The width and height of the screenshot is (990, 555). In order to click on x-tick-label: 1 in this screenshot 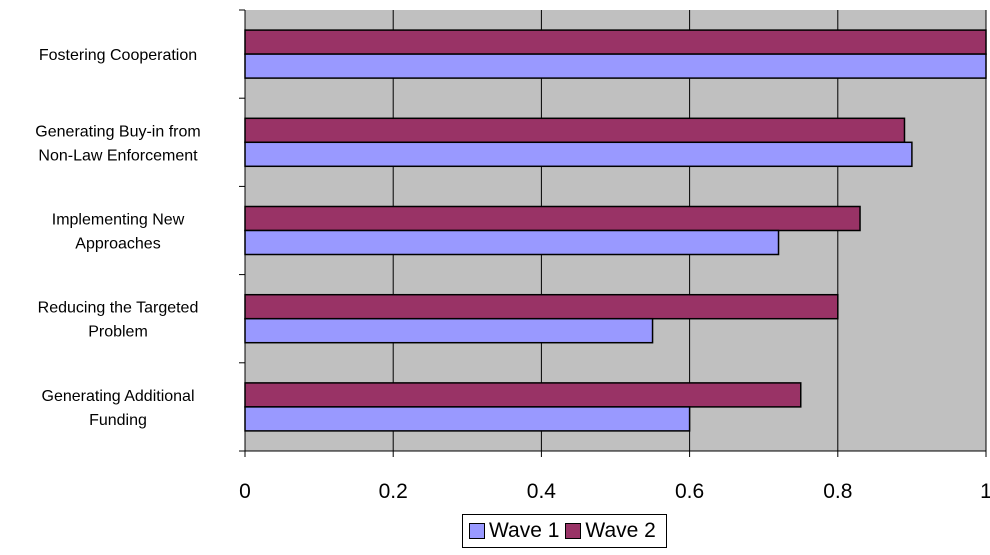, I will do `click(985, 491)`.